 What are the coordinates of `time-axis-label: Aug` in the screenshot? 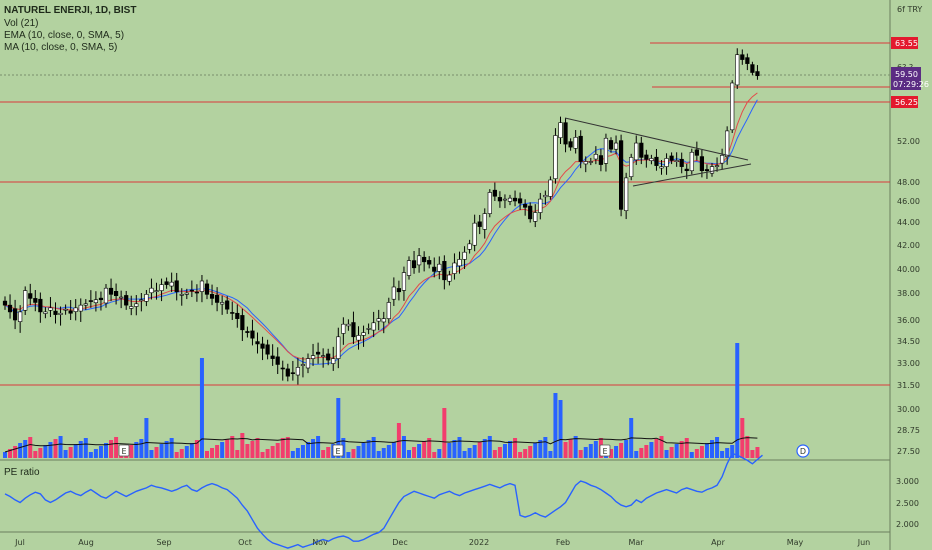 It's located at (86, 542).